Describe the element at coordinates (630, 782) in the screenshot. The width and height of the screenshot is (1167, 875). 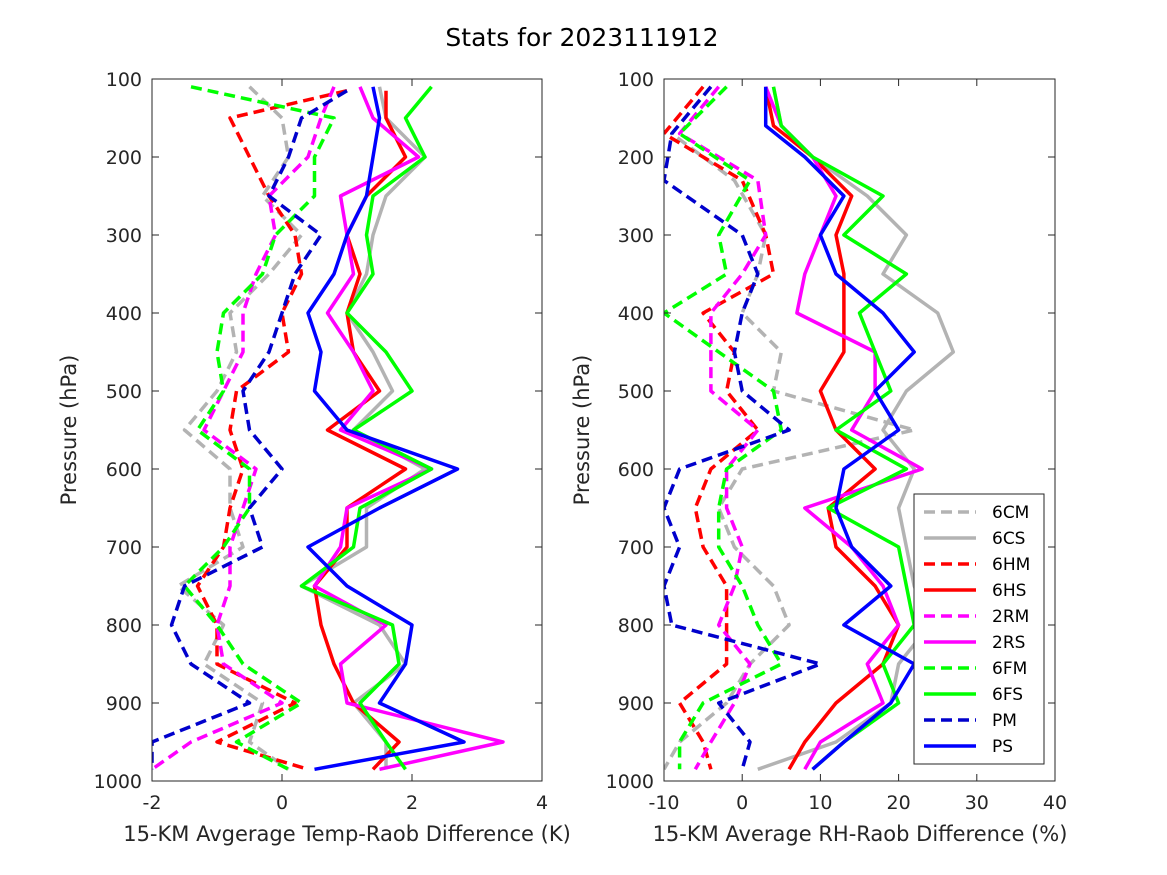
I see `rh-y-tick-label: 1000` at that location.